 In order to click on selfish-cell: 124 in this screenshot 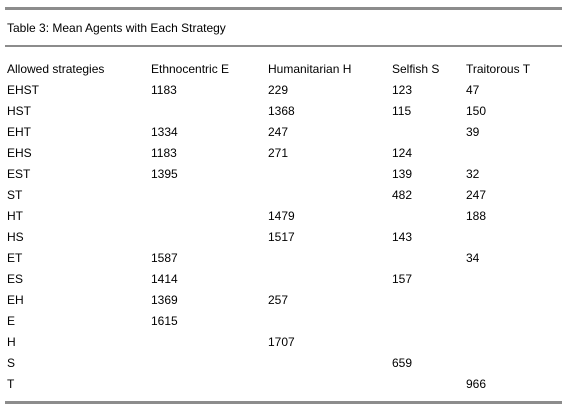, I will do `click(402, 153)`.